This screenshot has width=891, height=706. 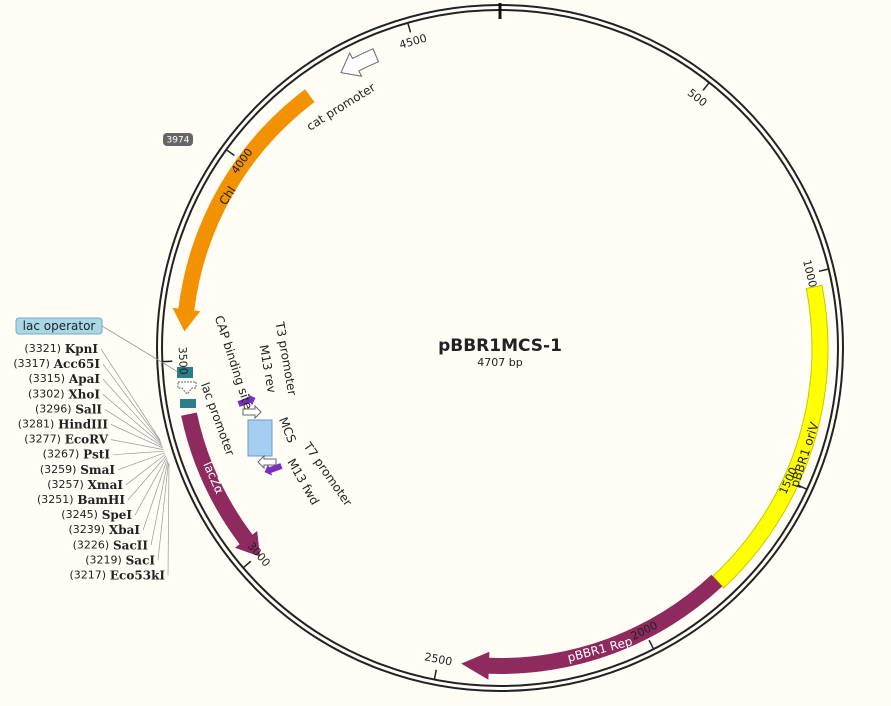 What do you see at coordinates (267, 462) in the screenshot?
I see `t7-promoter-mark` at bounding box center [267, 462].